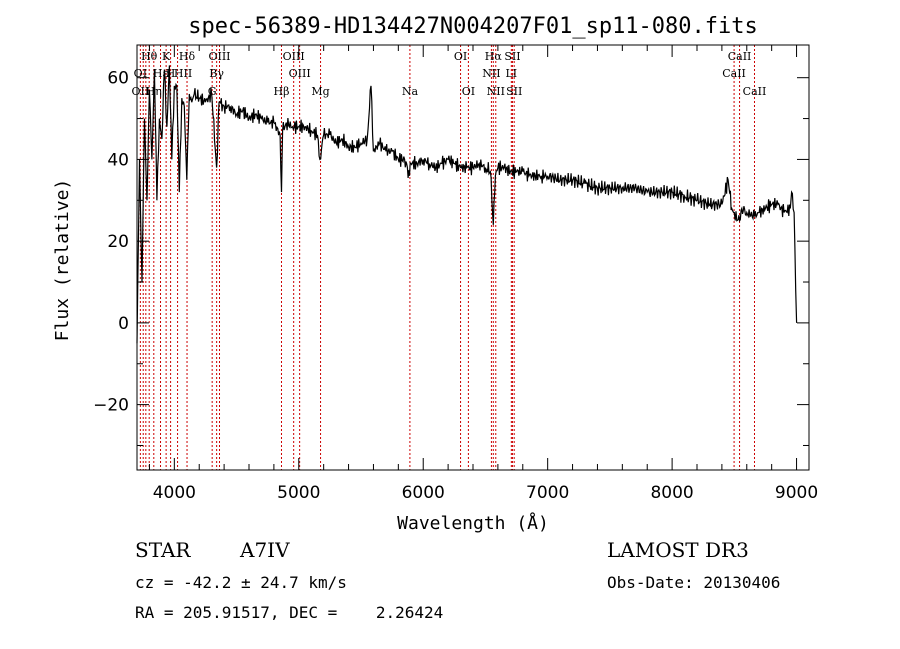 Image resolution: width=900 pixels, height=649 pixels. I want to click on x-tick-label: 8000, so click(671, 493).